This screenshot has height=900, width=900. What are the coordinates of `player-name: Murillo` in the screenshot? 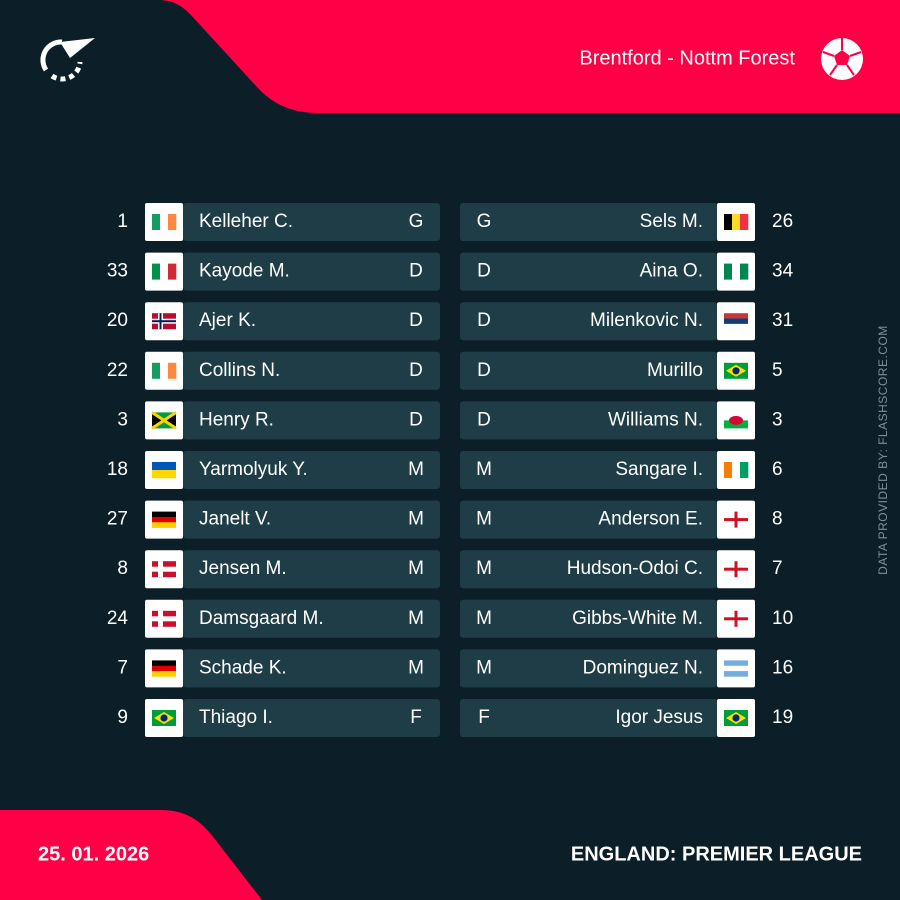 It's located at (675, 370).